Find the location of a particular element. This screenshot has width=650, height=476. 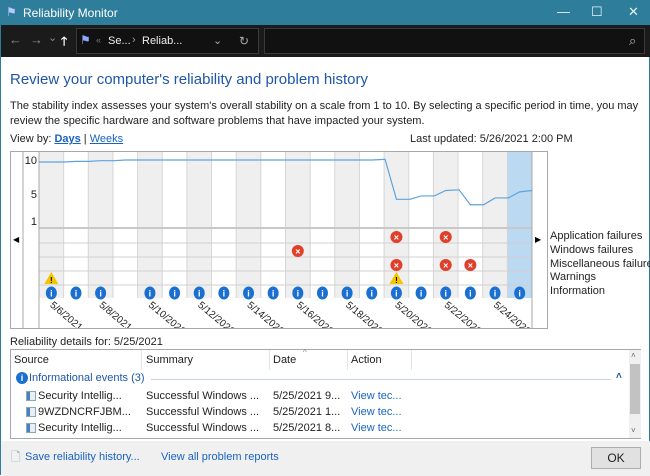

stability-line is located at coordinates (286, 182).